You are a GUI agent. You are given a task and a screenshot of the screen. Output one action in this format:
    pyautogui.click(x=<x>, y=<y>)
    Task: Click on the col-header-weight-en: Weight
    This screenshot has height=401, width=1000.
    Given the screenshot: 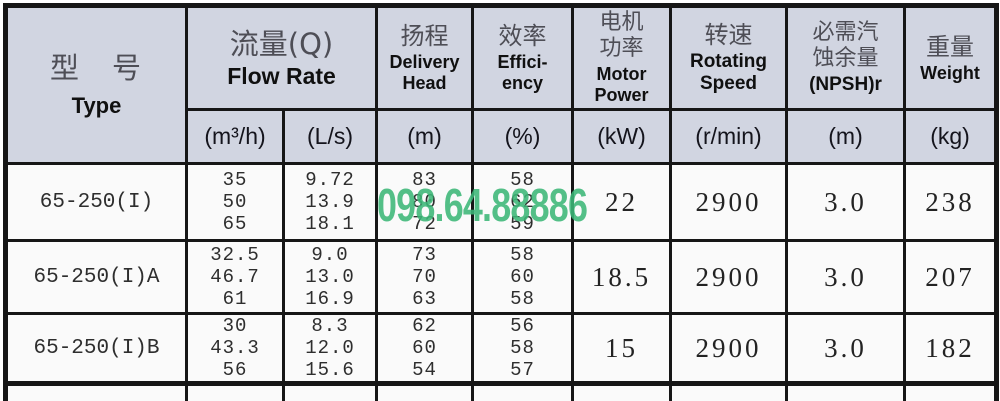 What is the action you would take?
    pyautogui.click(x=950, y=72)
    